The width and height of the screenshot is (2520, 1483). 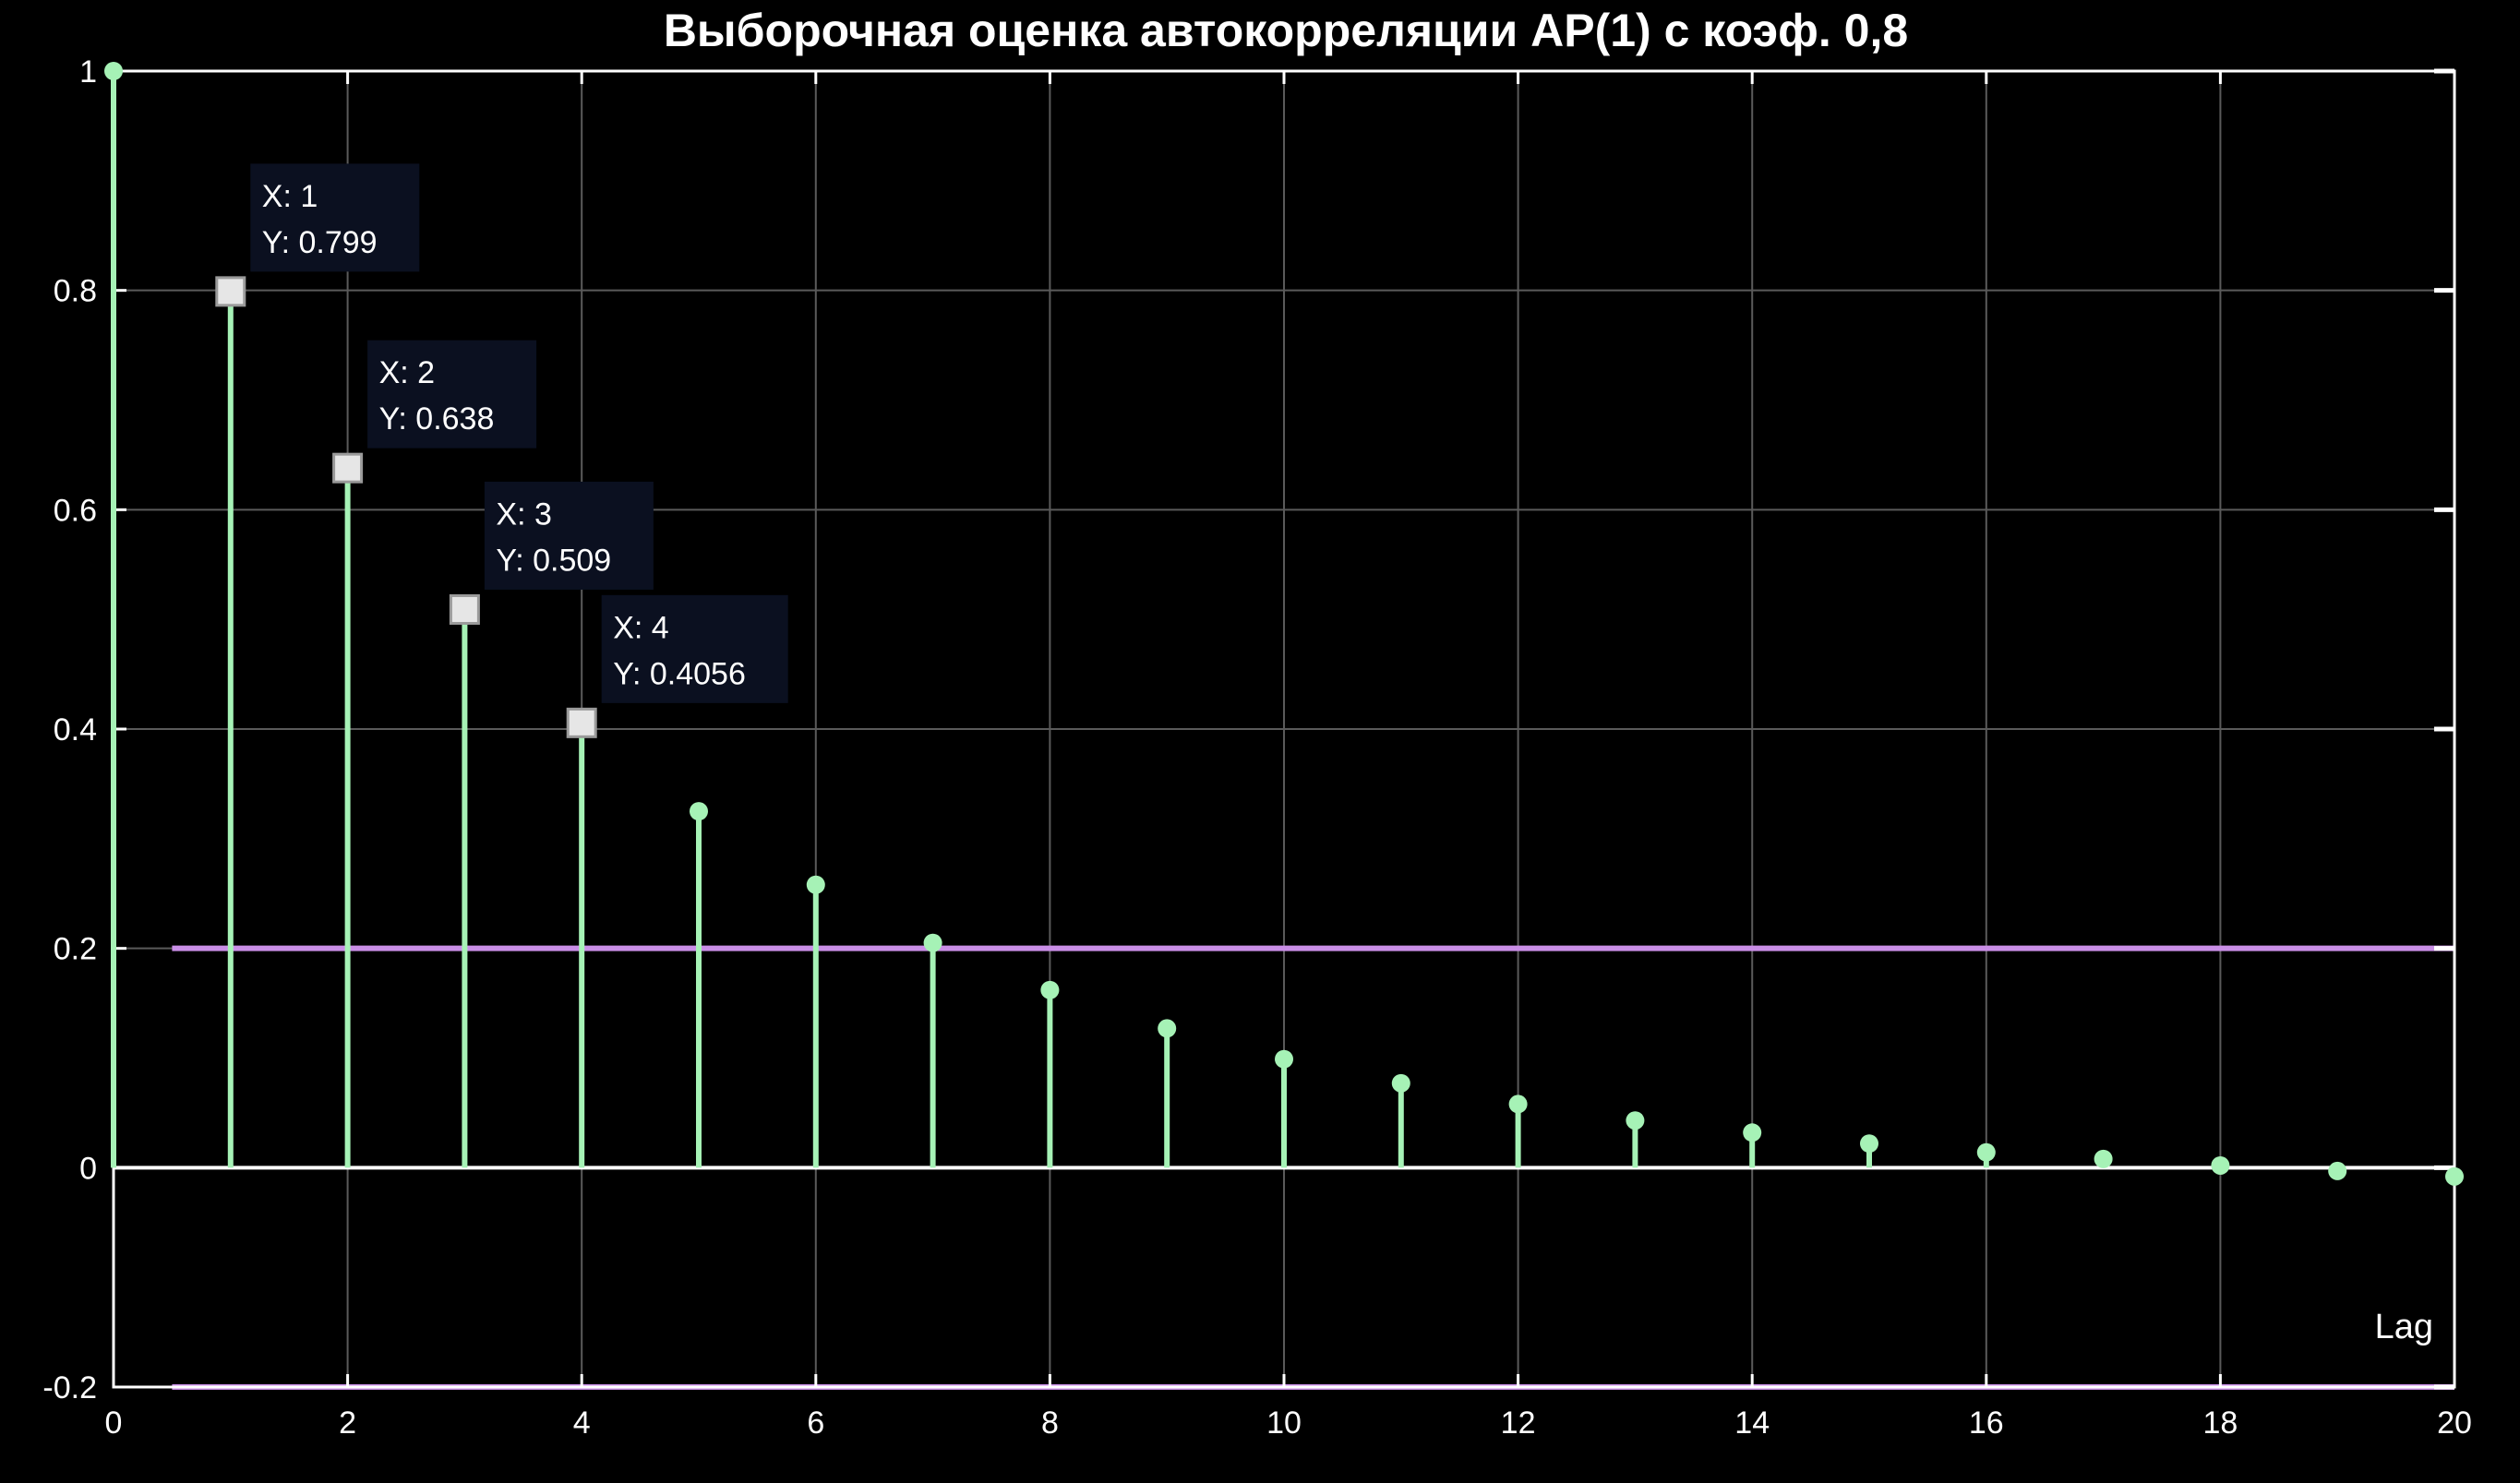 I want to click on x-tick-label: 0, so click(x=114, y=1423).